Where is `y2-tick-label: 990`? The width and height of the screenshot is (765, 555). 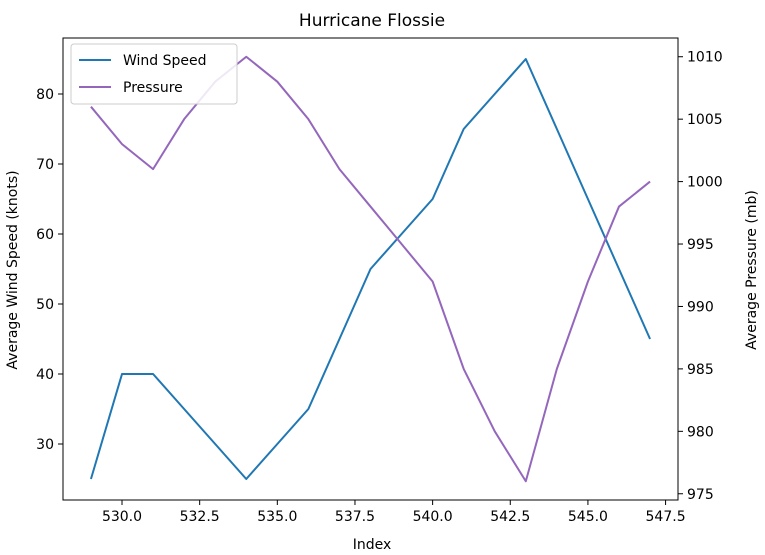 y2-tick-label: 990 is located at coordinates (700, 307).